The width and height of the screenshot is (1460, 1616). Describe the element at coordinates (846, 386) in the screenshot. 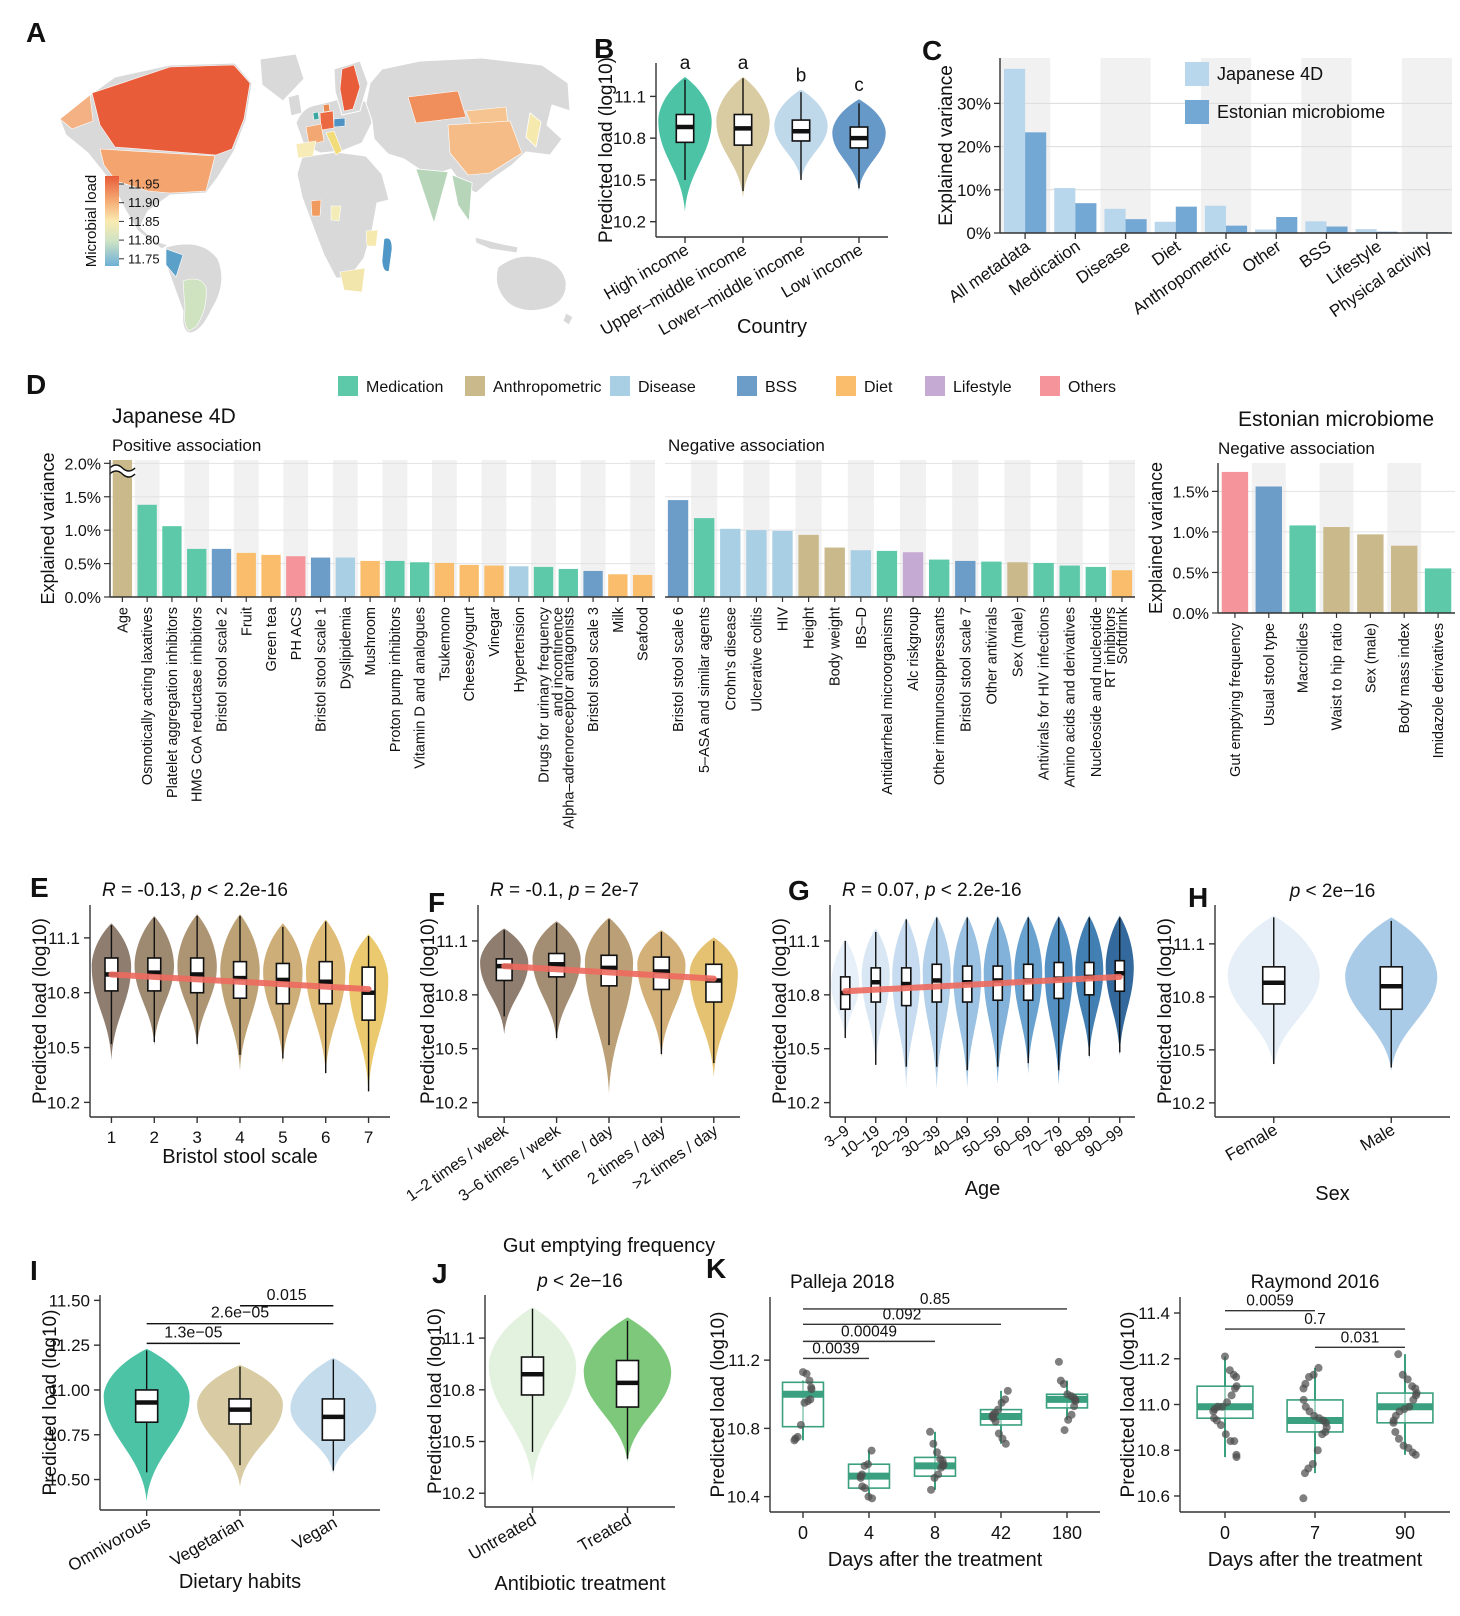

I see `legend-swatch-diet` at that location.